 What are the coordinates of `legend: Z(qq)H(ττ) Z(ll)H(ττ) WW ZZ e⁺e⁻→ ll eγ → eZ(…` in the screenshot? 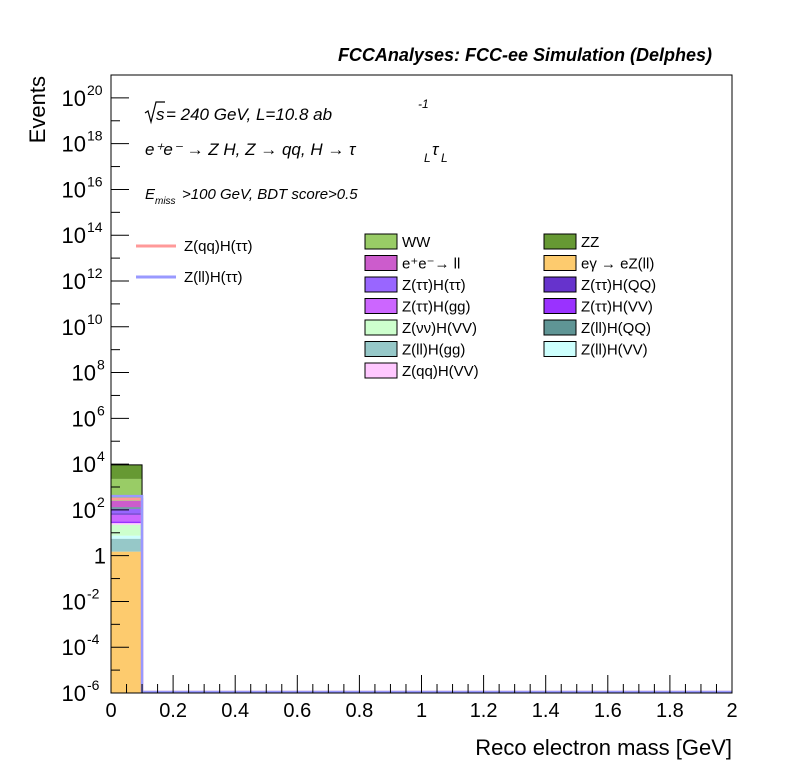 It's located at (396, 306).